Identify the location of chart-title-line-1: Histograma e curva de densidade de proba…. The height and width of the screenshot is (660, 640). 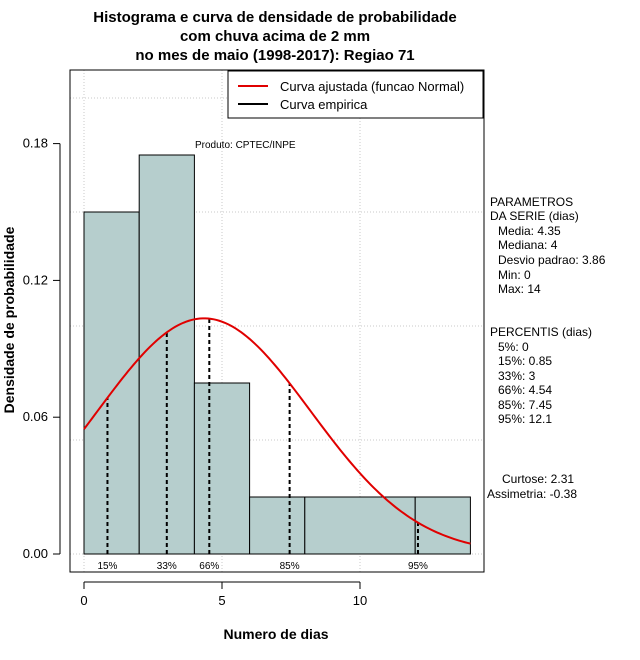
(274, 17).